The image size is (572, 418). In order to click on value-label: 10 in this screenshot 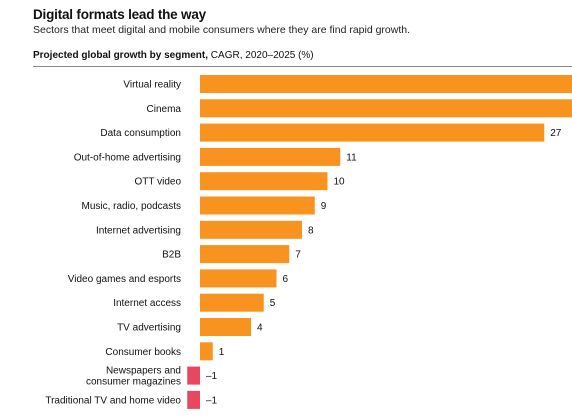, I will do `click(340, 182)`.